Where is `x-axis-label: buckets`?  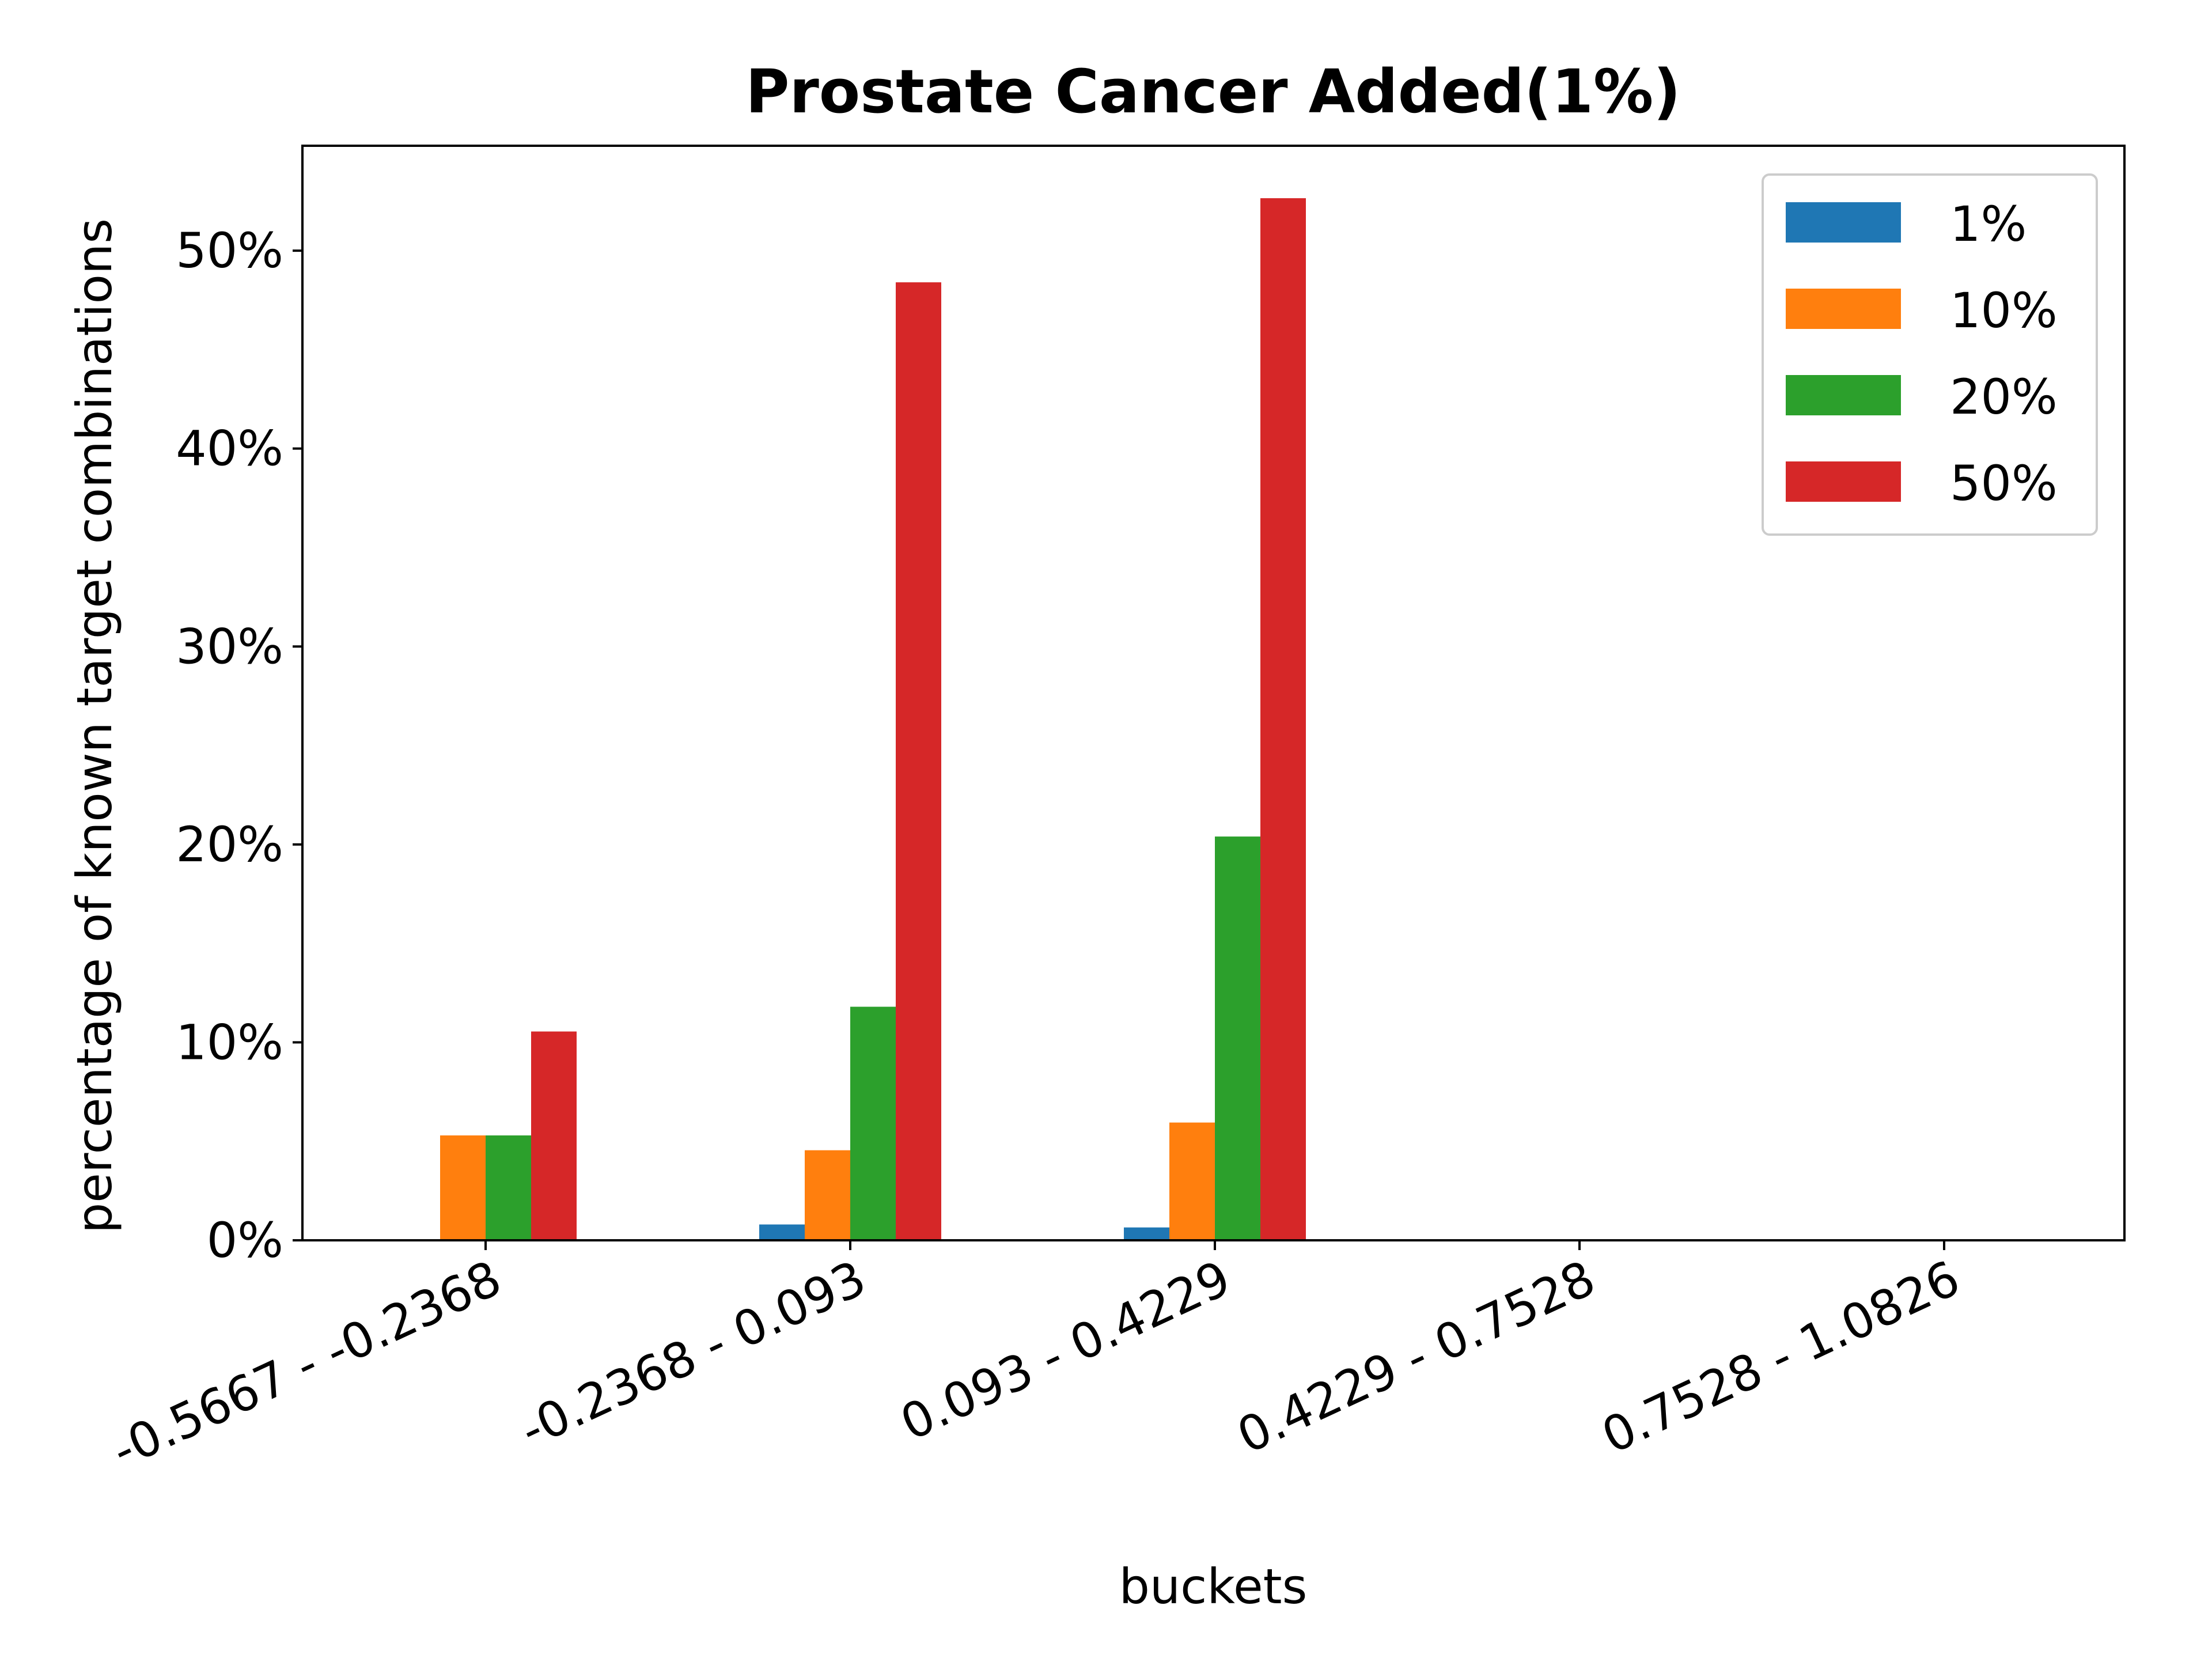 x-axis-label: buckets is located at coordinates (1213, 1587).